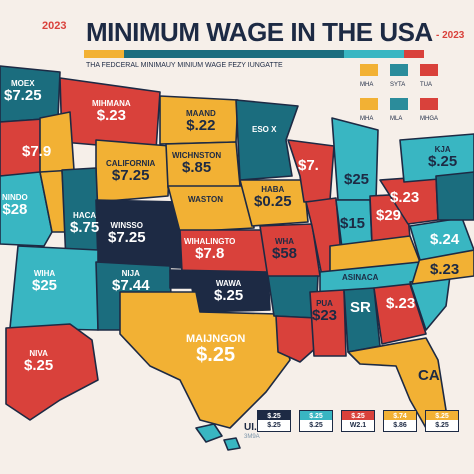 The height and width of the screenshot is (474, 474). I want to click on year-right: - 2023, so click(450, 35).